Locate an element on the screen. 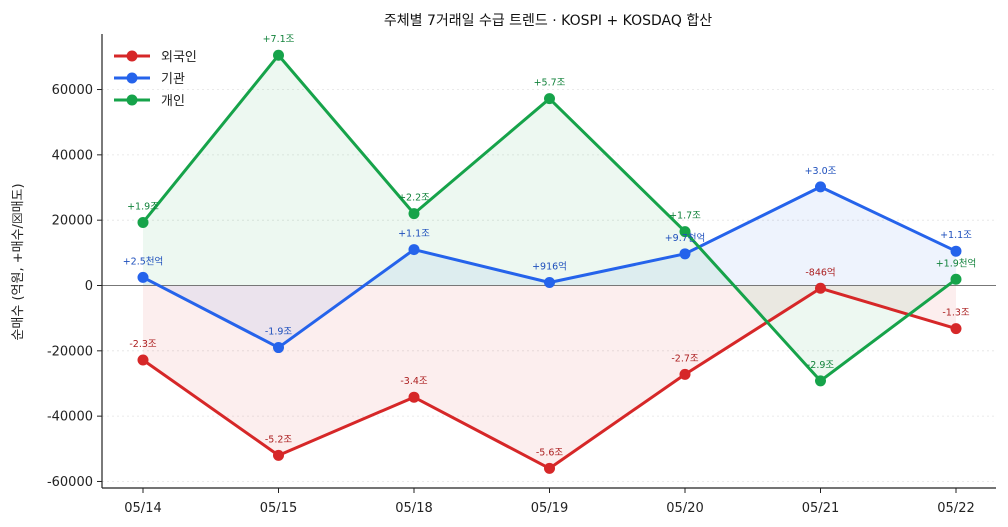 The image size is (1008, 527). y-tick-label: 40000 is located at coordinates (72, 155).